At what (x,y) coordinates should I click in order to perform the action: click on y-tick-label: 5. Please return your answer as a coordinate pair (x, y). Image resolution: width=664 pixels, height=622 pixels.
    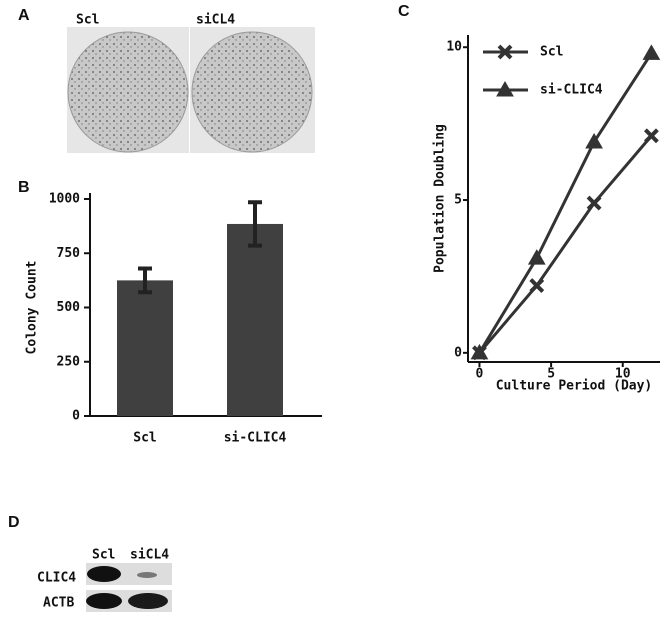
    Looking at the image, I should click on (458, 200).